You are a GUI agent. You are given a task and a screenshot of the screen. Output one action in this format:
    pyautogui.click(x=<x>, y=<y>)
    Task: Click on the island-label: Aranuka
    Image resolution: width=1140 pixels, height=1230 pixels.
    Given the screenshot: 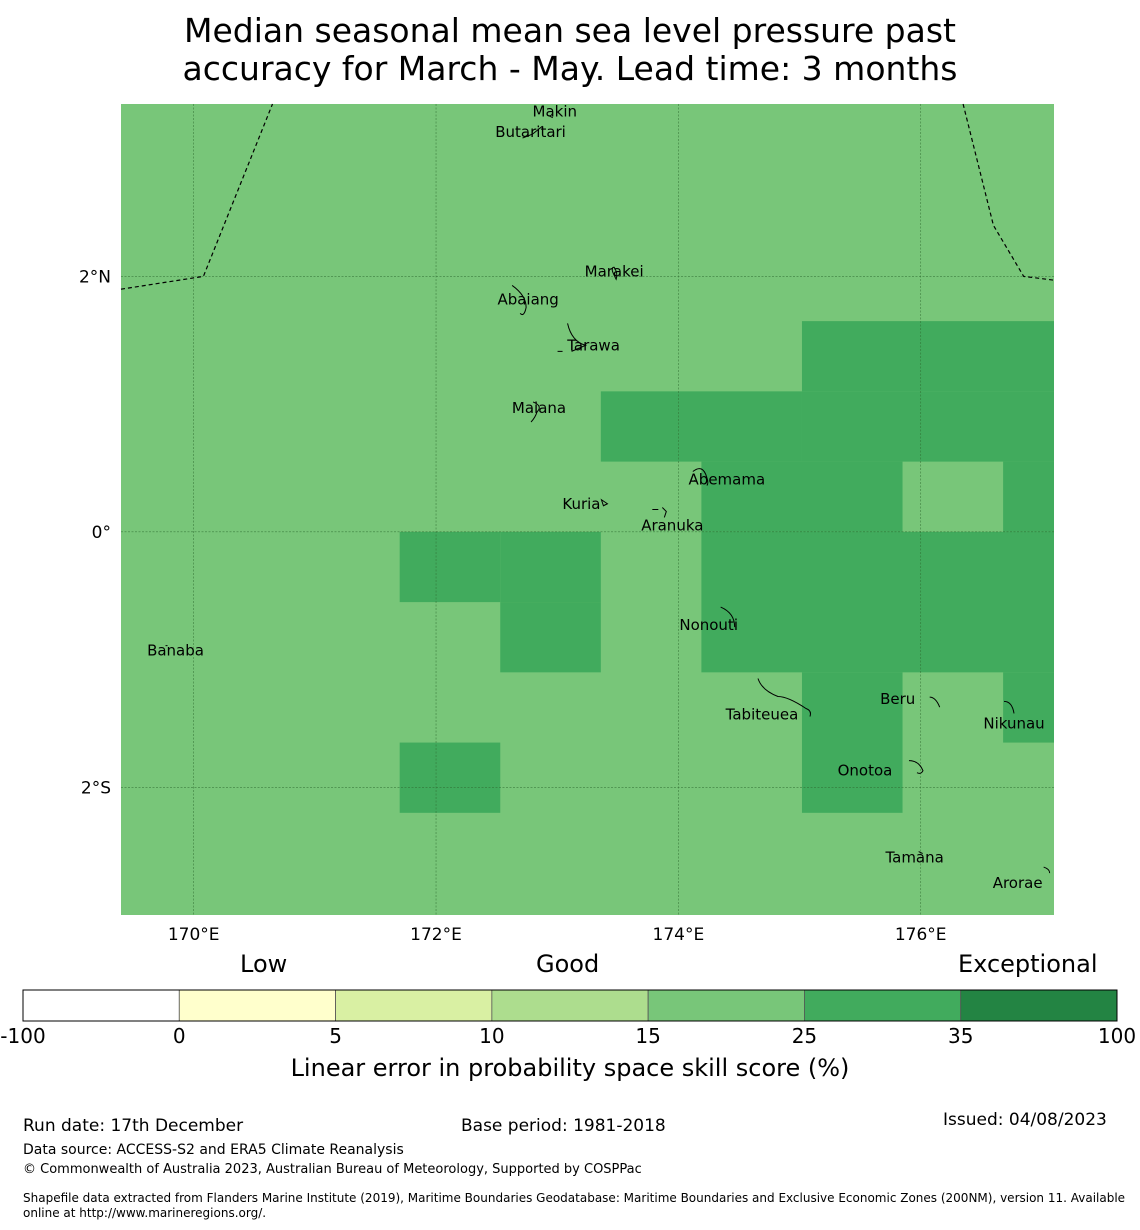 What is the action you would take?
    pyautogui.click(x=672, y=525)
    